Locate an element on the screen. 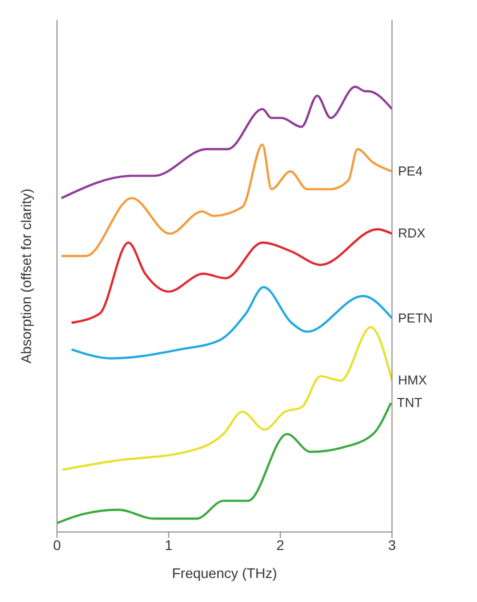 The height and width of the screenshot is (602, 477). x-tick-label: 2 is located at coordinates (280, 544).